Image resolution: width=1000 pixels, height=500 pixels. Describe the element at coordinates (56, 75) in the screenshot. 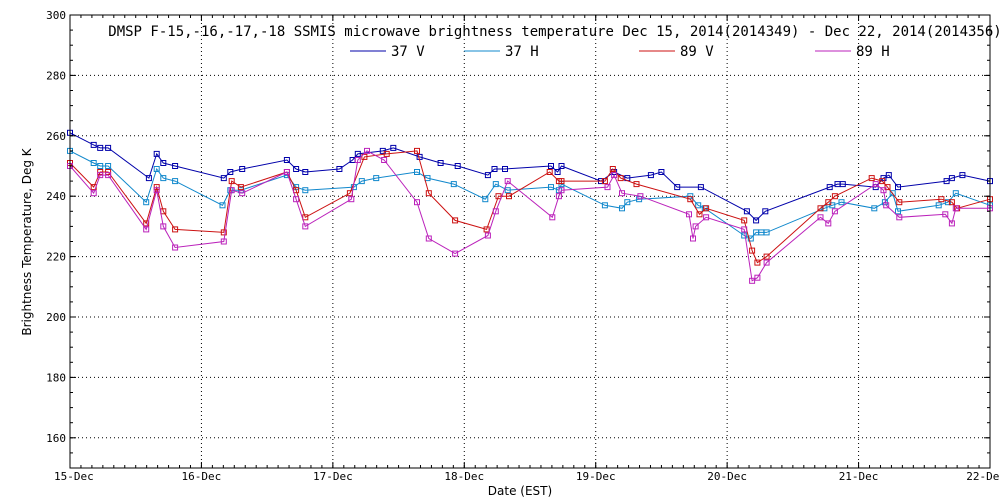

I see `y-tick-label: 280` at that location.